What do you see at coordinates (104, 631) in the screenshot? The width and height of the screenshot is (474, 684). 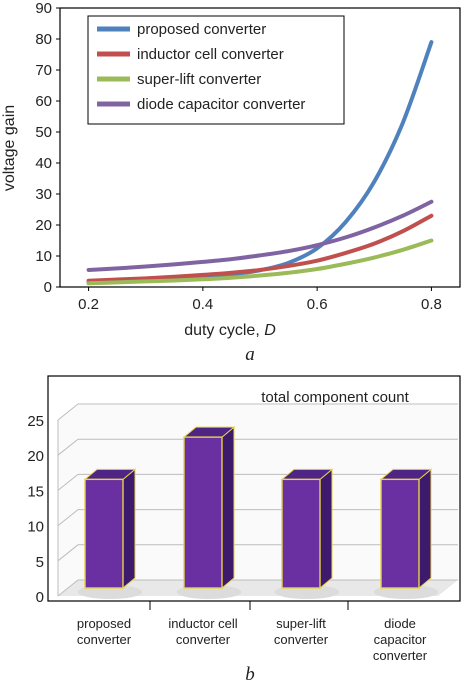 I see `category-label: proposed converter` at bounding box center [104, 631].